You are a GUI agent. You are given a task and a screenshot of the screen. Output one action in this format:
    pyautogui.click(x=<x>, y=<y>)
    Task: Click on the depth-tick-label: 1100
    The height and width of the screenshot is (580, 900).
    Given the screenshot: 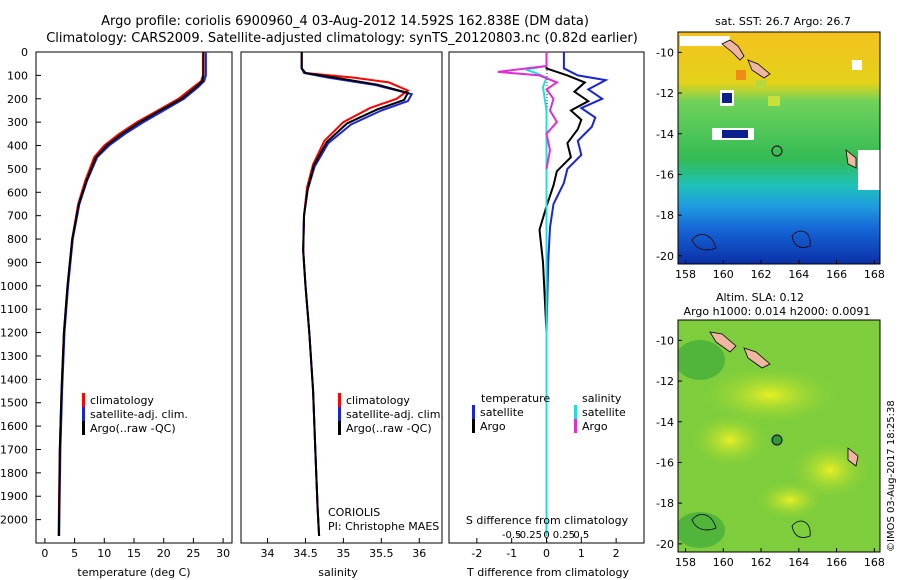 What is the action you would take?
    pyautogui.click(x=14, y=309)
    